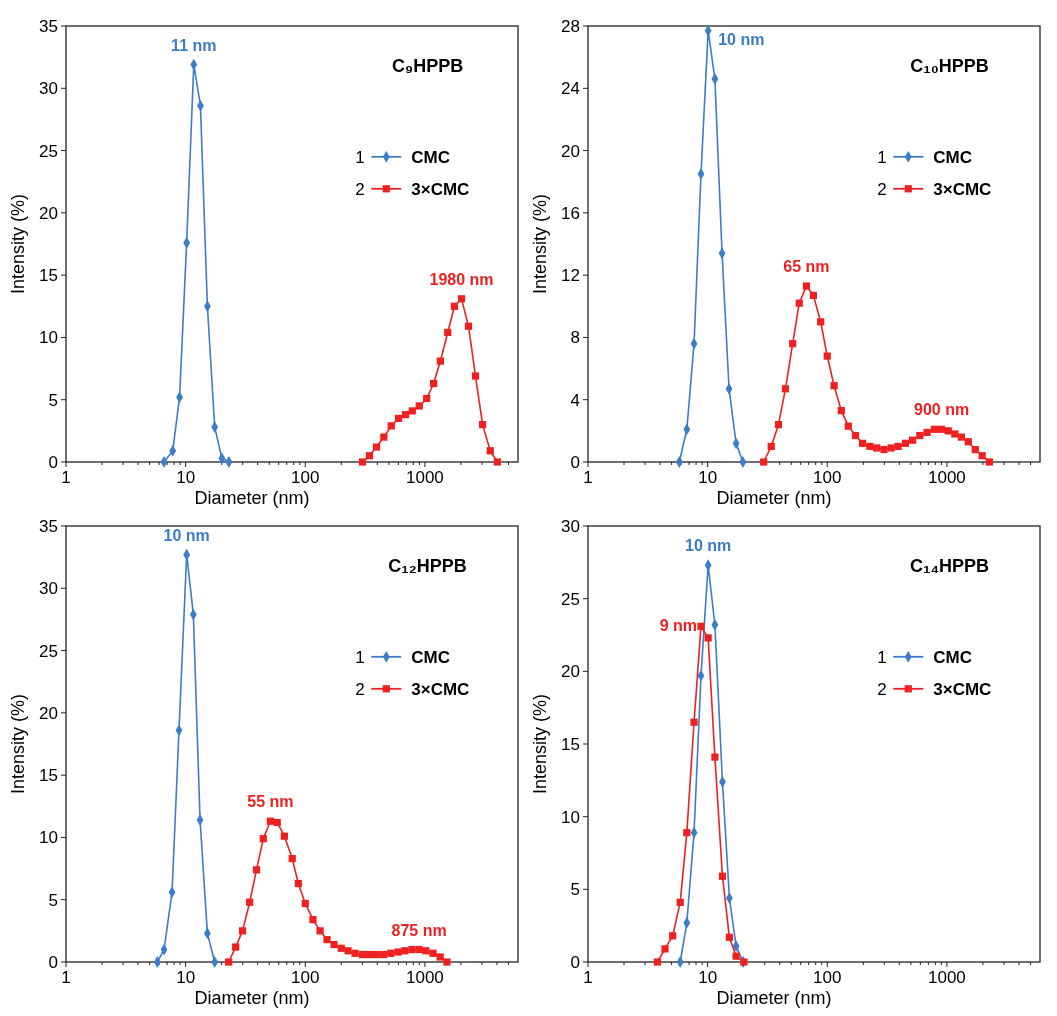 This screenshot has height=1016, width=1057. What do you see at coordinates (575, 400) in the screenshot?
I see `y-tick-label: 4` at bounding box center [575, 400].